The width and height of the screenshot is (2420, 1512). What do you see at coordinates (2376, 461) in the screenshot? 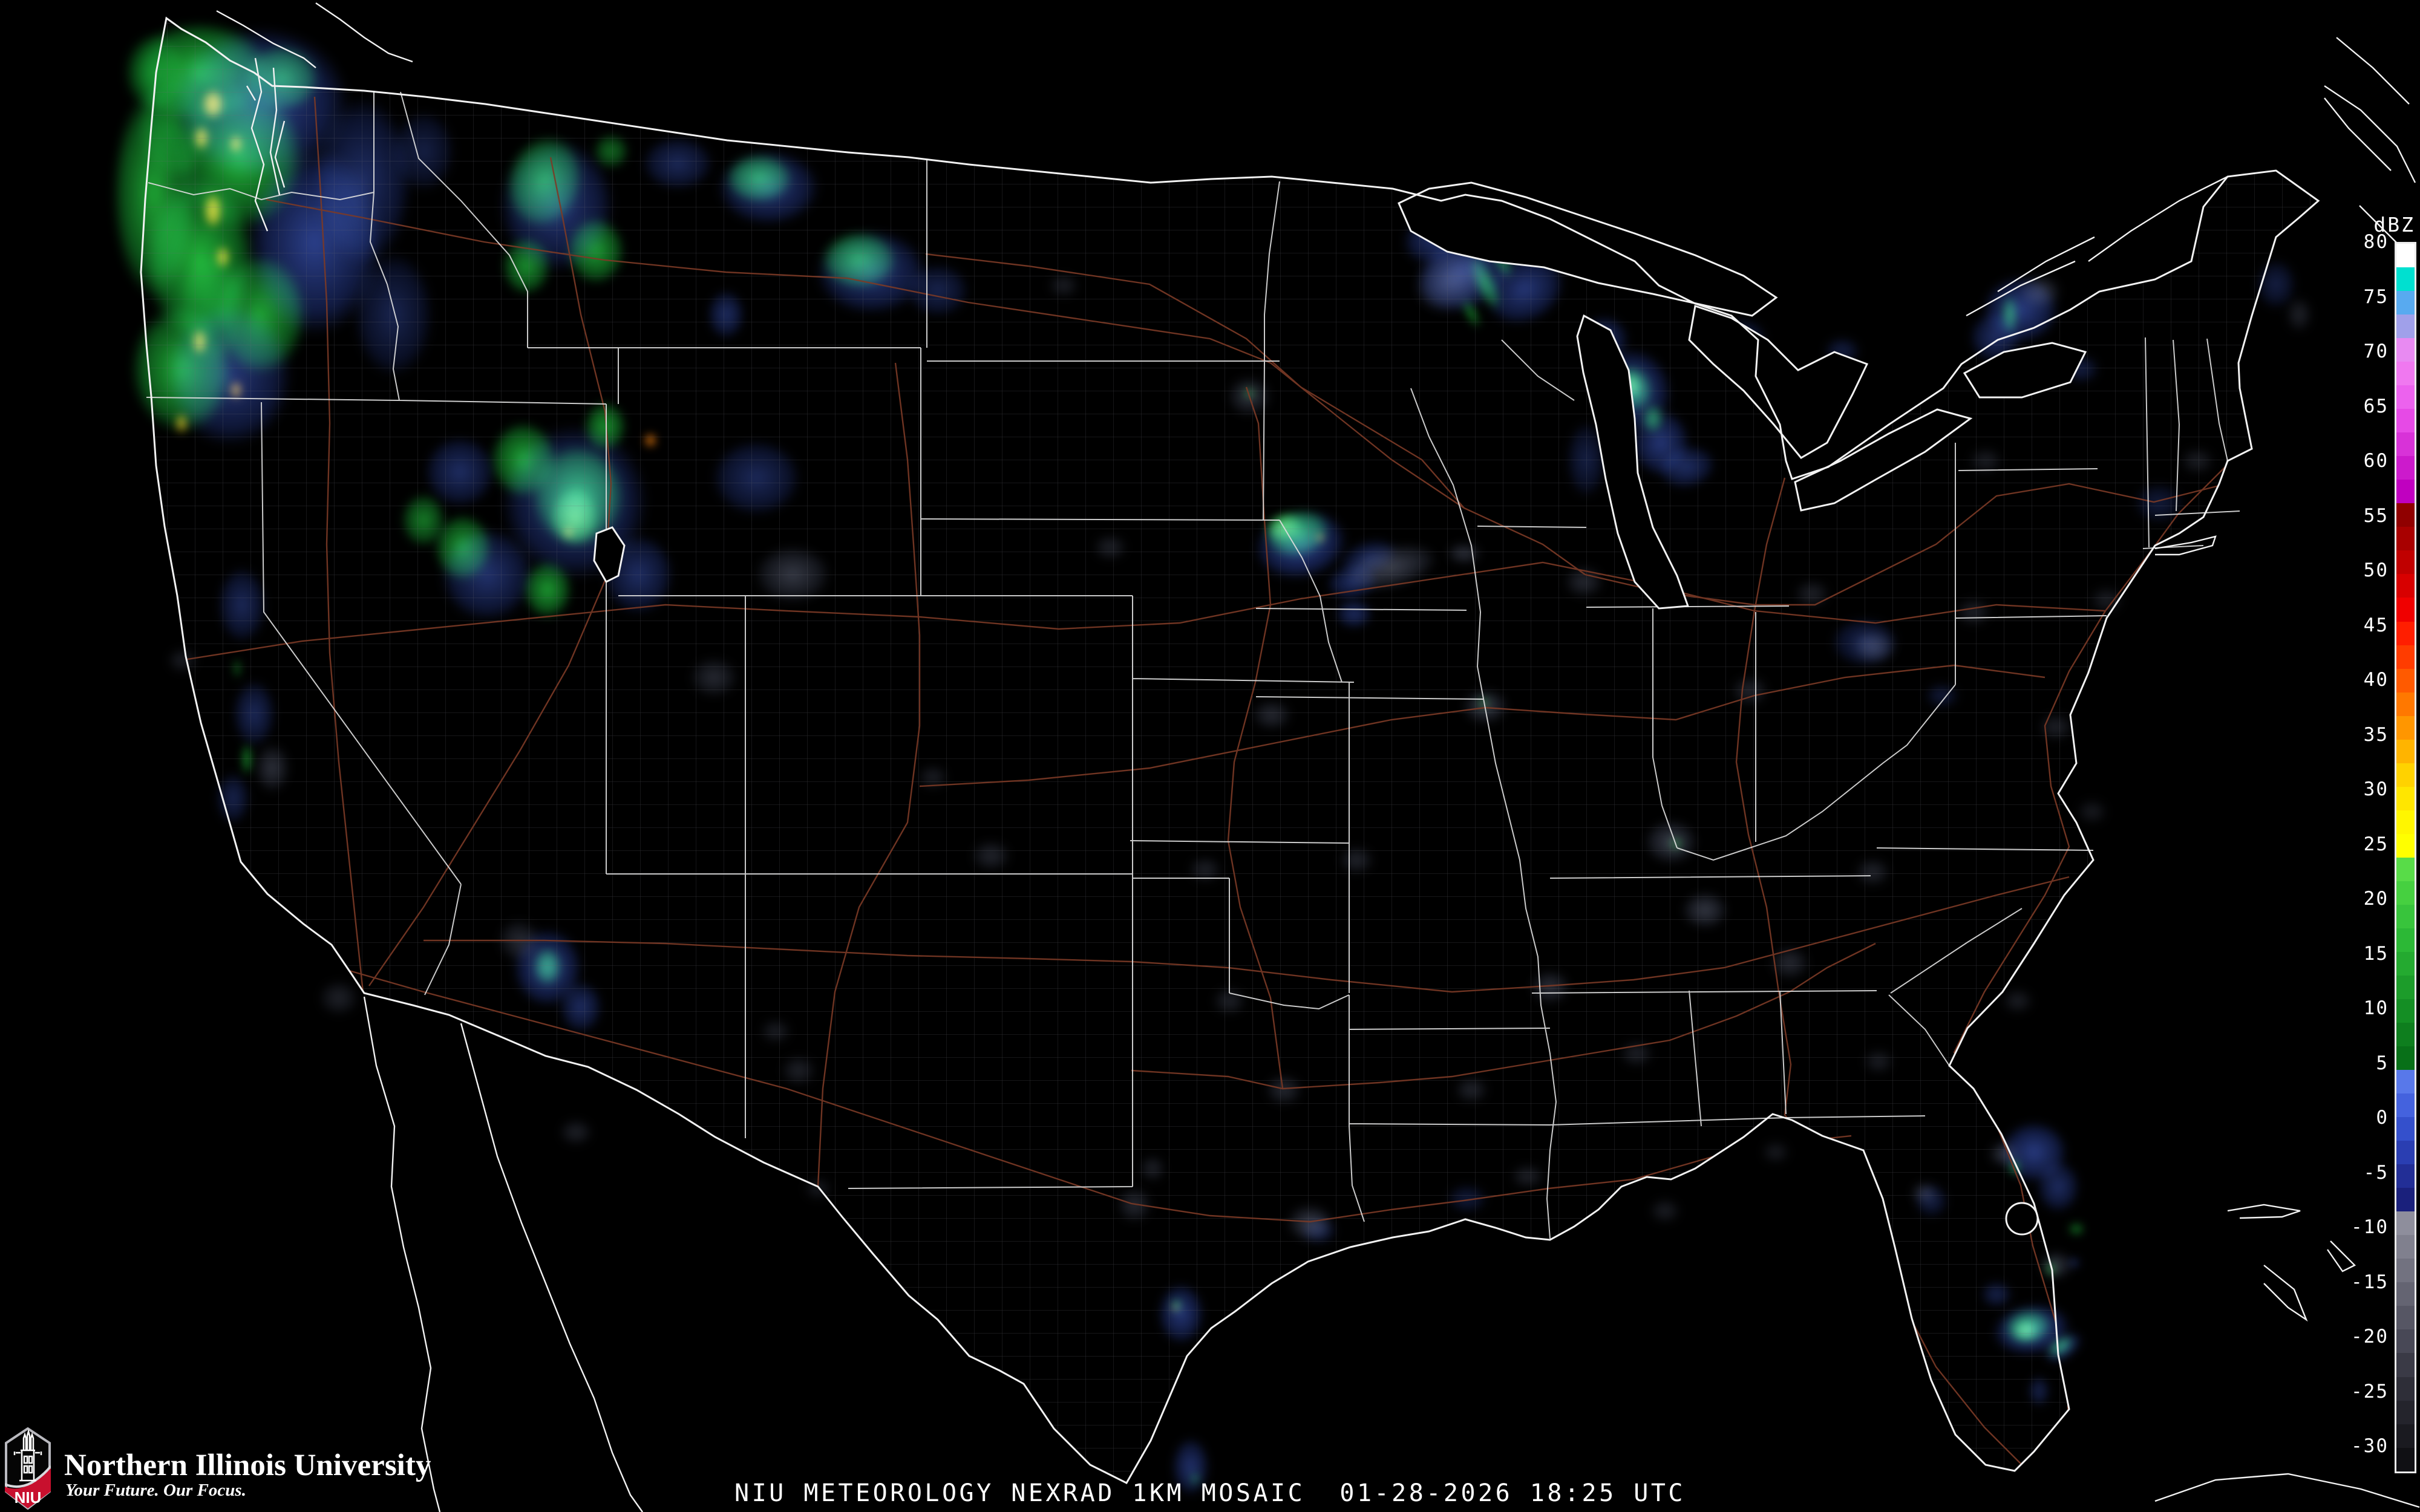
I see `colorbar-tick-label: 60` at bounding box center [2376, 461].